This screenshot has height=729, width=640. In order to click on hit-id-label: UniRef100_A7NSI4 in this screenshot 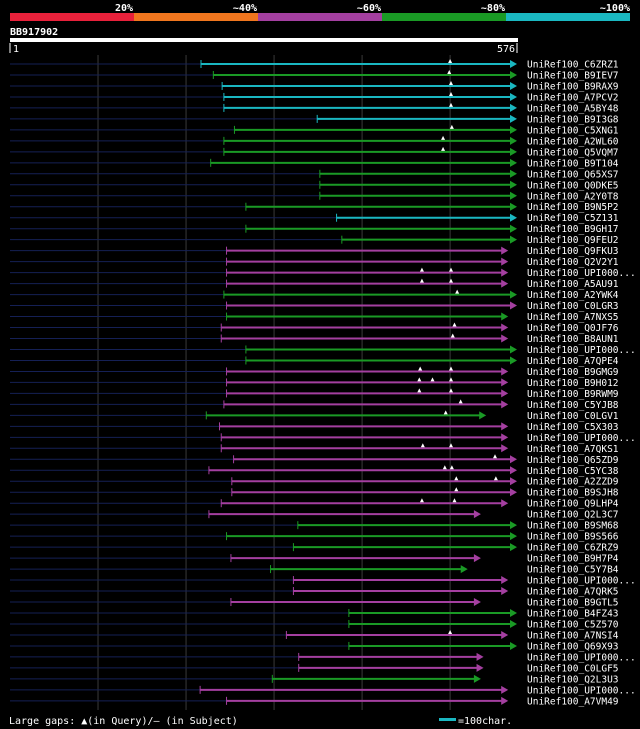, I will do `click(573, 635)`.